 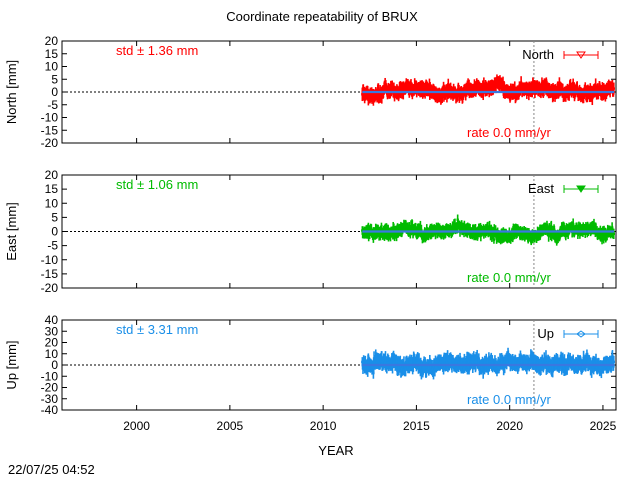 What do you see at coordinates (538, 54) in the screenshot?
I see `legend-label: North` at bounding box center [538, 54].